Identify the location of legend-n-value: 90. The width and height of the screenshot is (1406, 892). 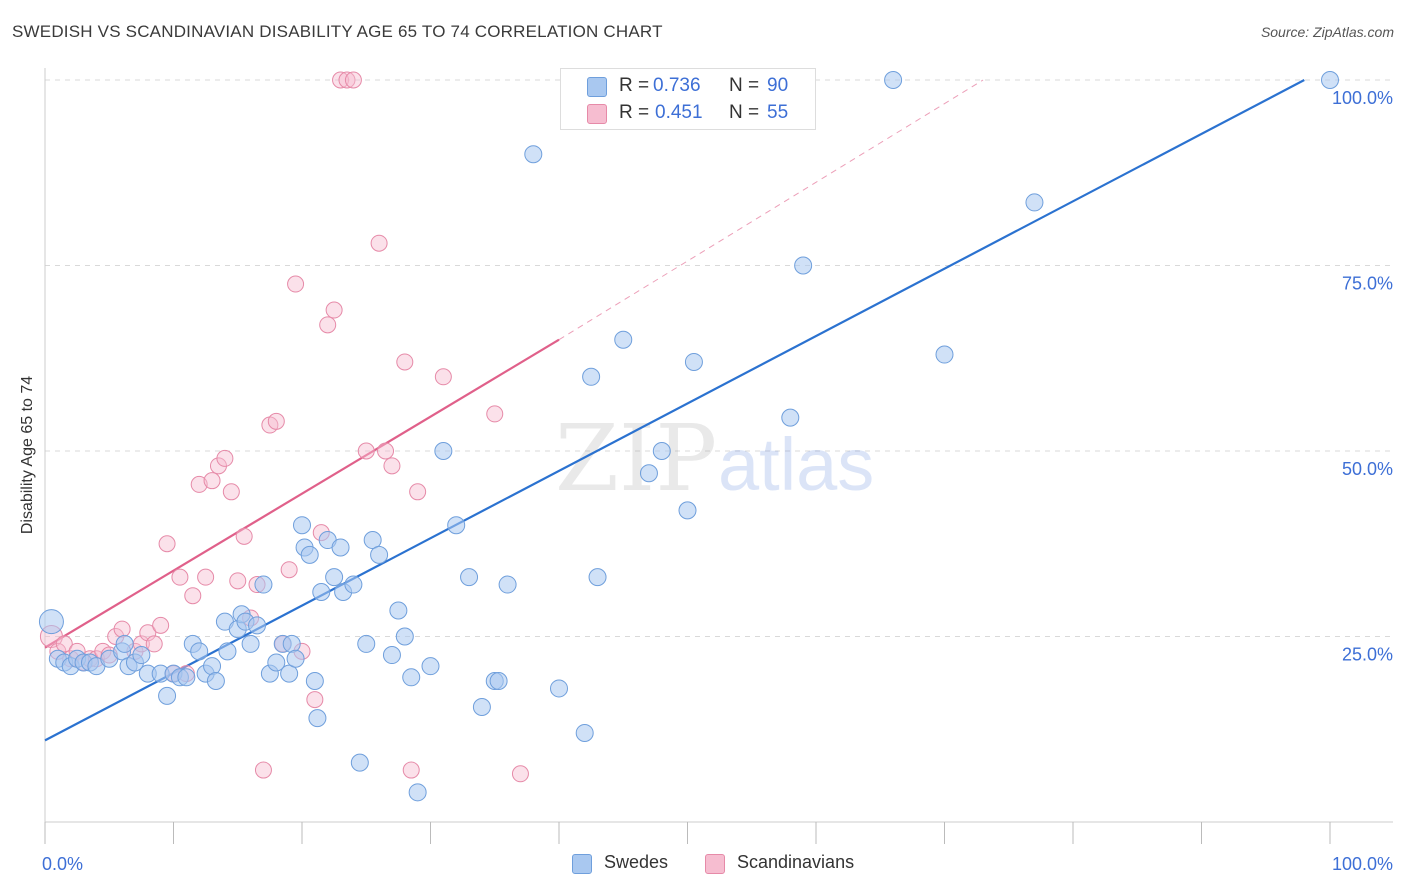
(778, 85).